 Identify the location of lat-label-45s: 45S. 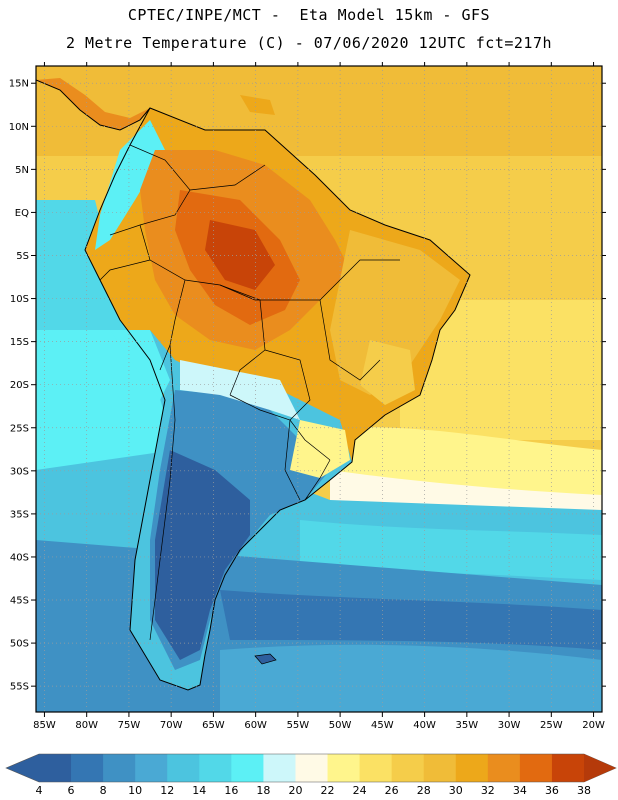
(19, 601).